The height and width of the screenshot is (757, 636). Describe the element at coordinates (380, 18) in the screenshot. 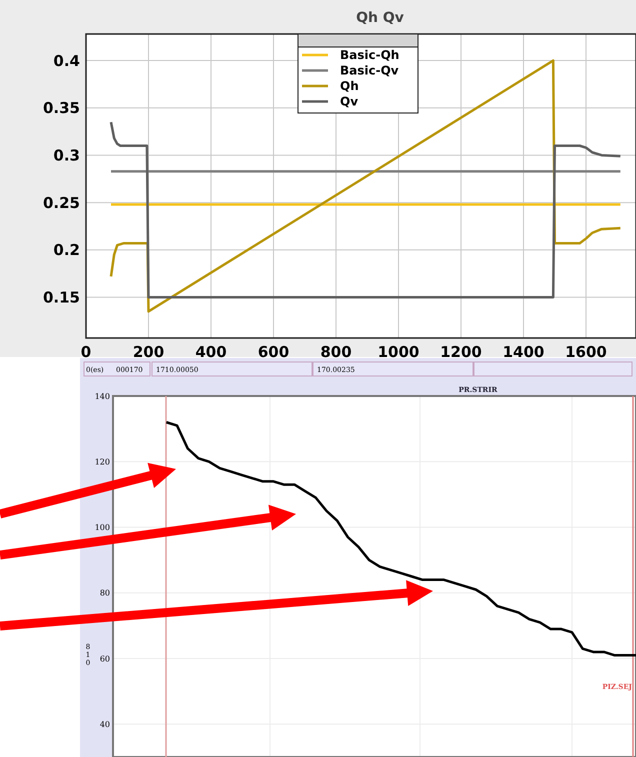

I see `chart-title: Qh Qv` at that location.